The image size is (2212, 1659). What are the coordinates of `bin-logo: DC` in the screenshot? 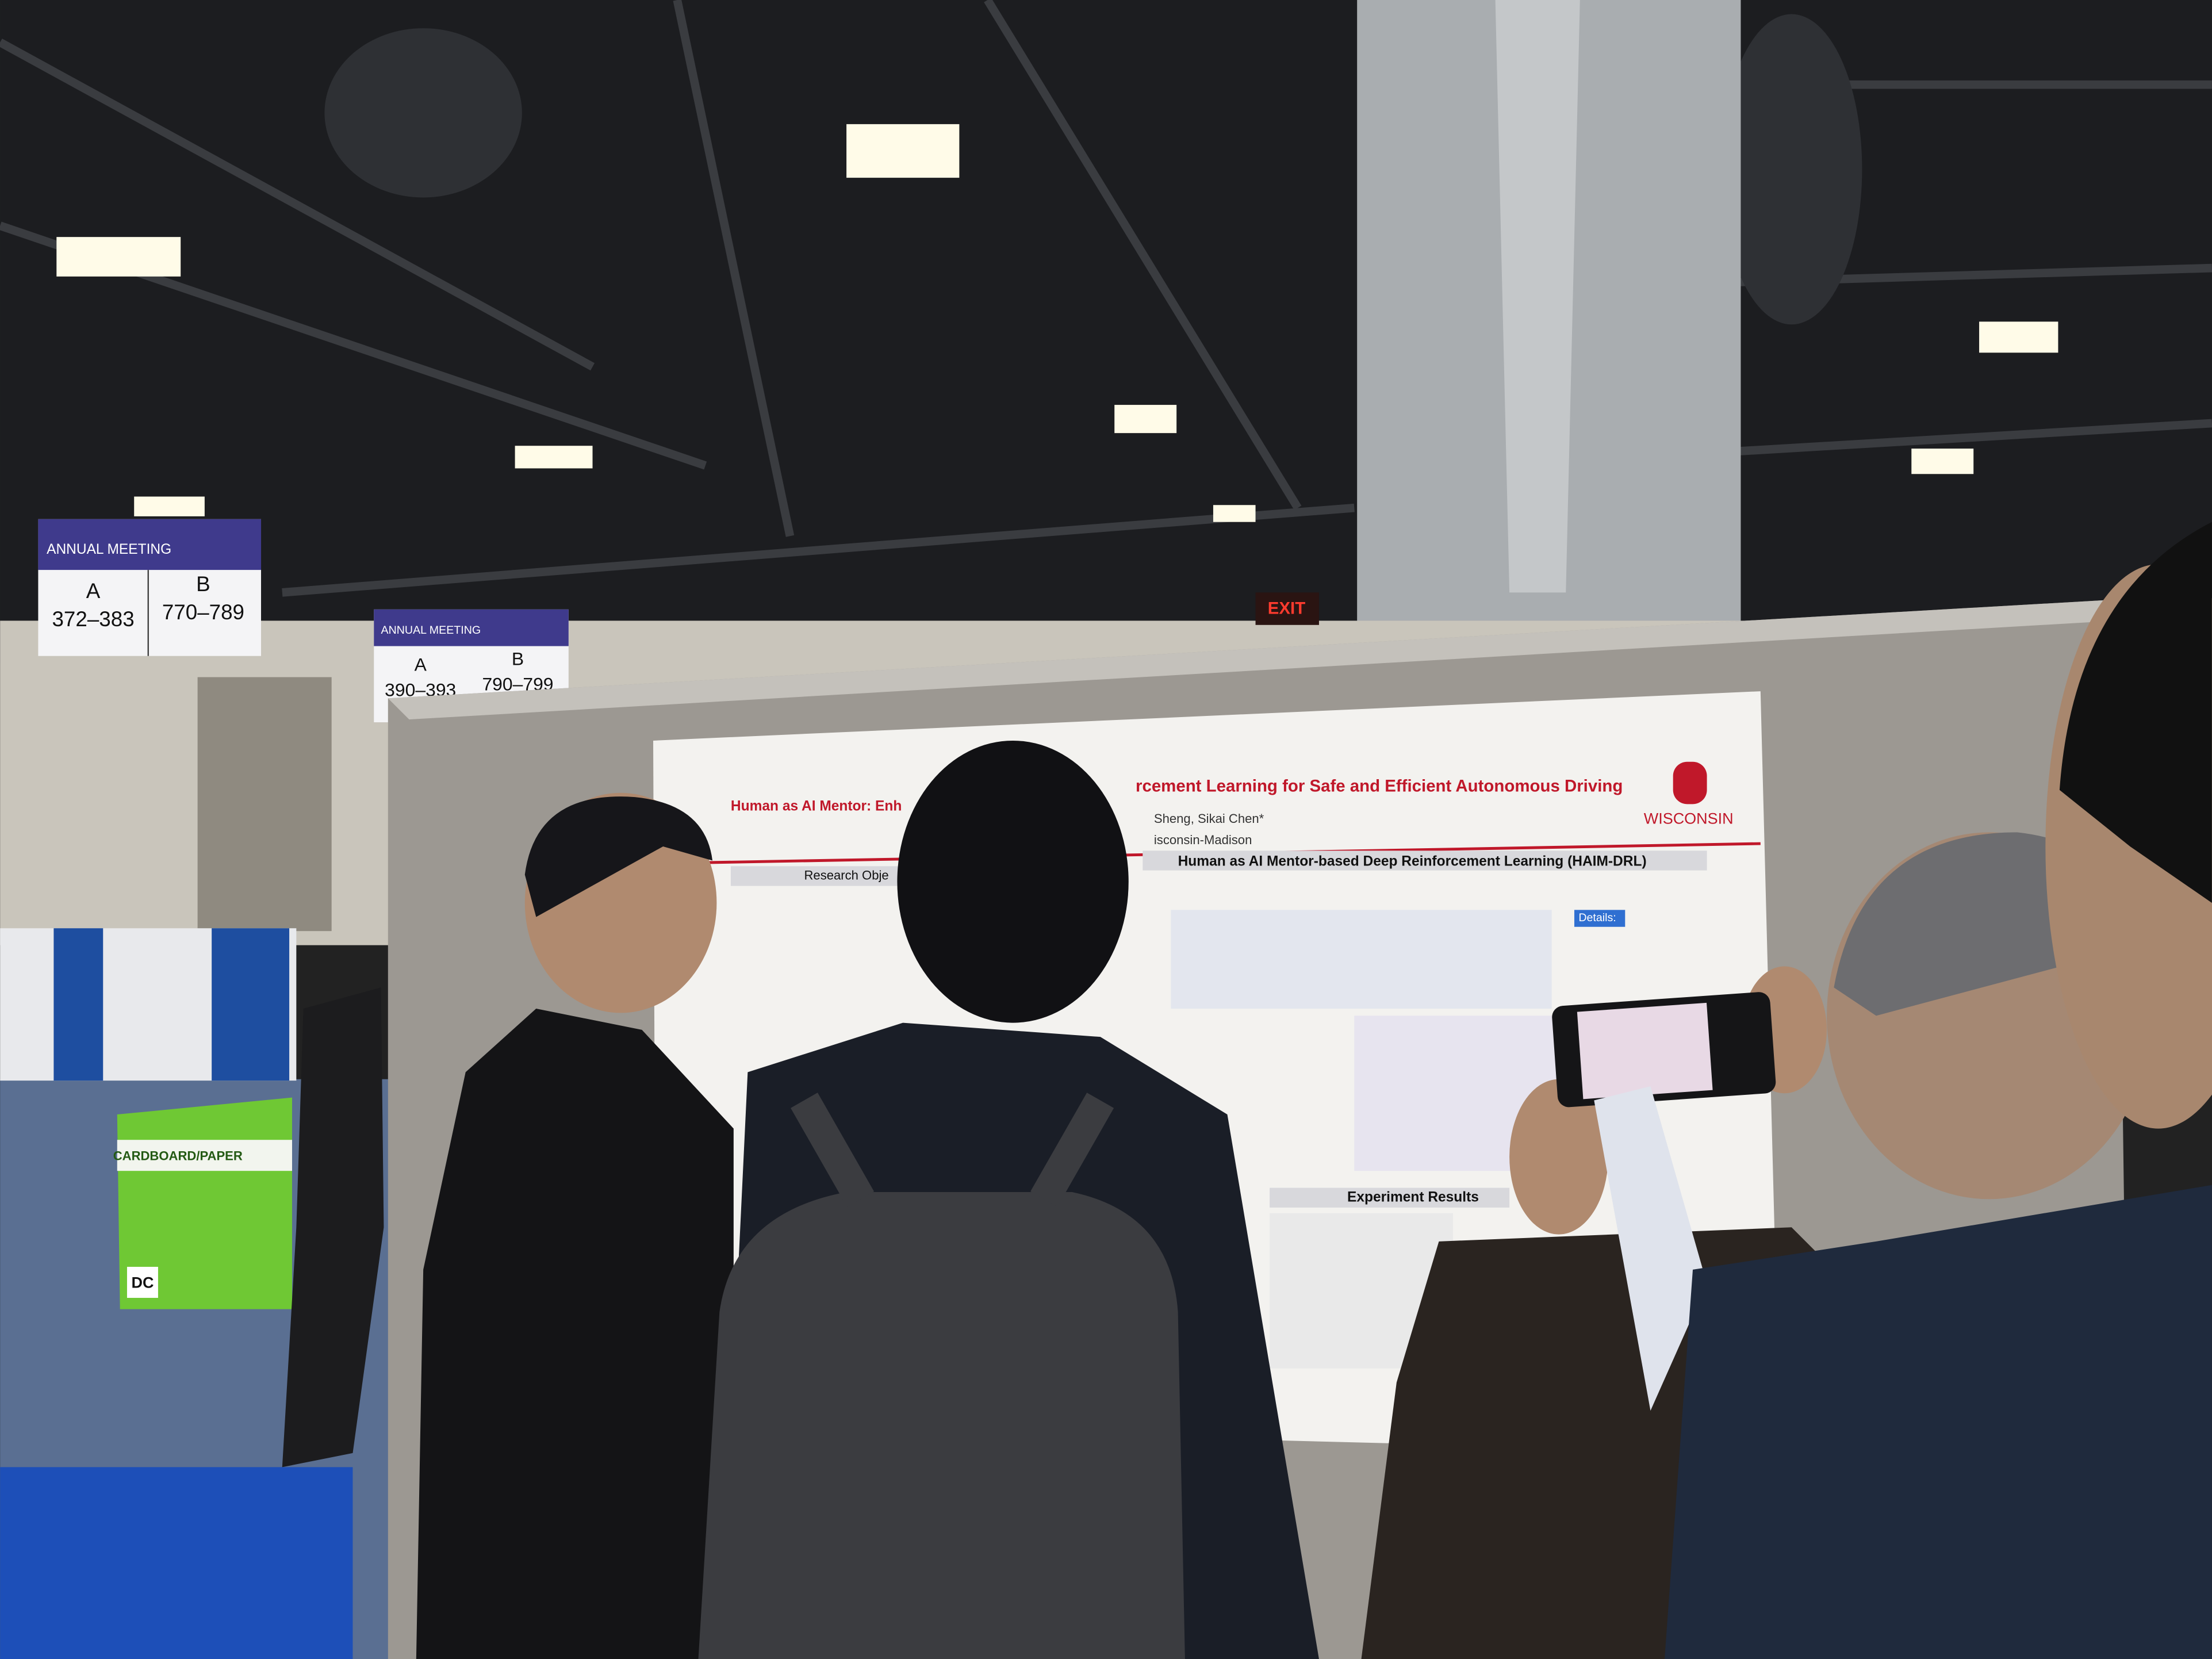 It's located at (142, 1283).